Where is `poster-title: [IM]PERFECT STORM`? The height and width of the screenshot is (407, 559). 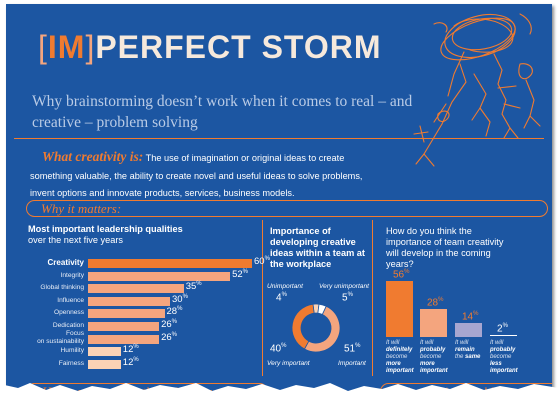 poster-title: [IM]PERFECT STORM is located at coordinates (210, 47).